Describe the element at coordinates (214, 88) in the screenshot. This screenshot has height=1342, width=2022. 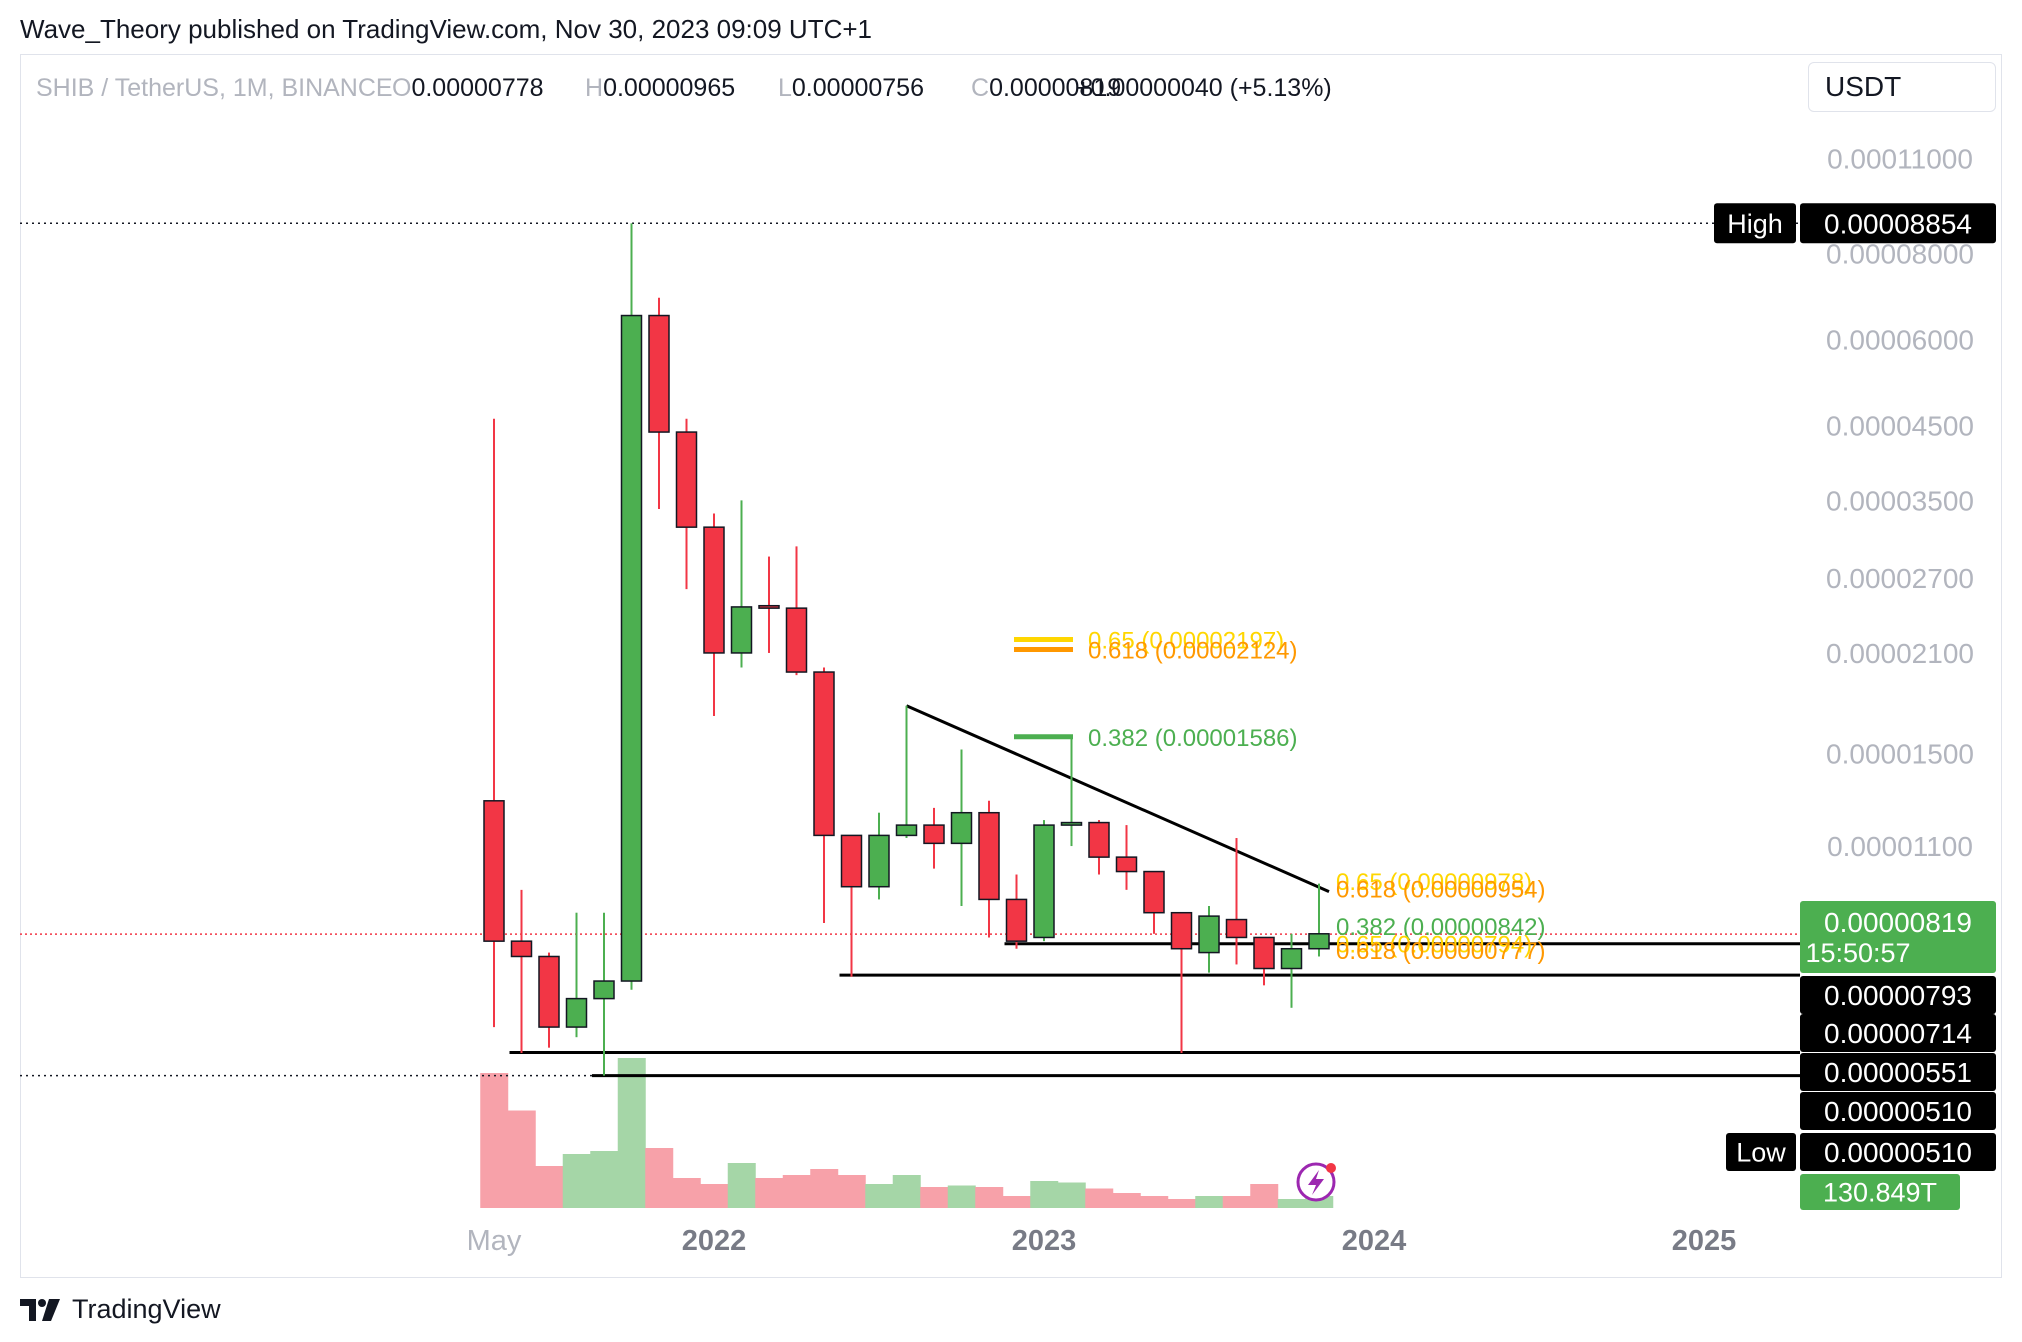
I see `symbol-label: SHIB / TetherUS, 1M, BINANCE` at that location.